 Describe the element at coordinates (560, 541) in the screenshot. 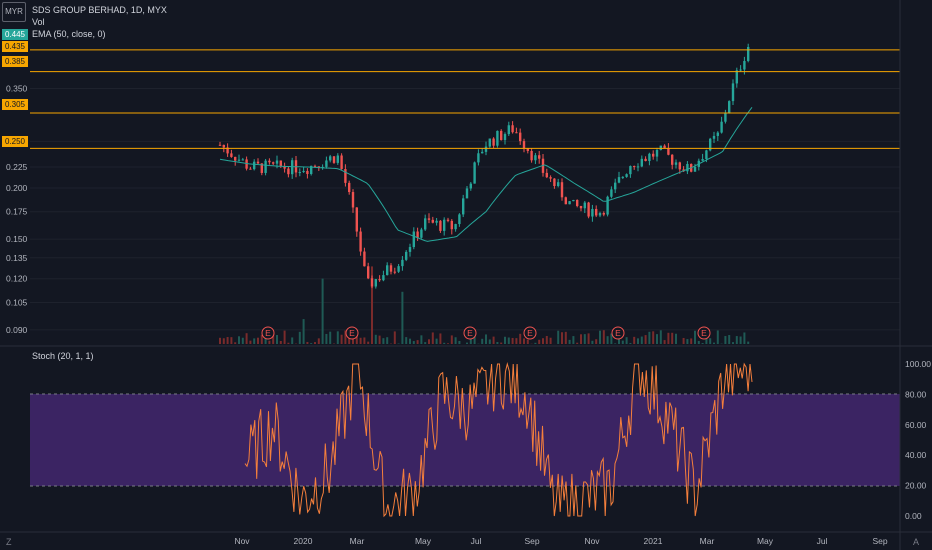

I see `time-axis: Nov 2020 Mar May Jul Sep Nov 2021 Mar May Jul Sep` at that location.